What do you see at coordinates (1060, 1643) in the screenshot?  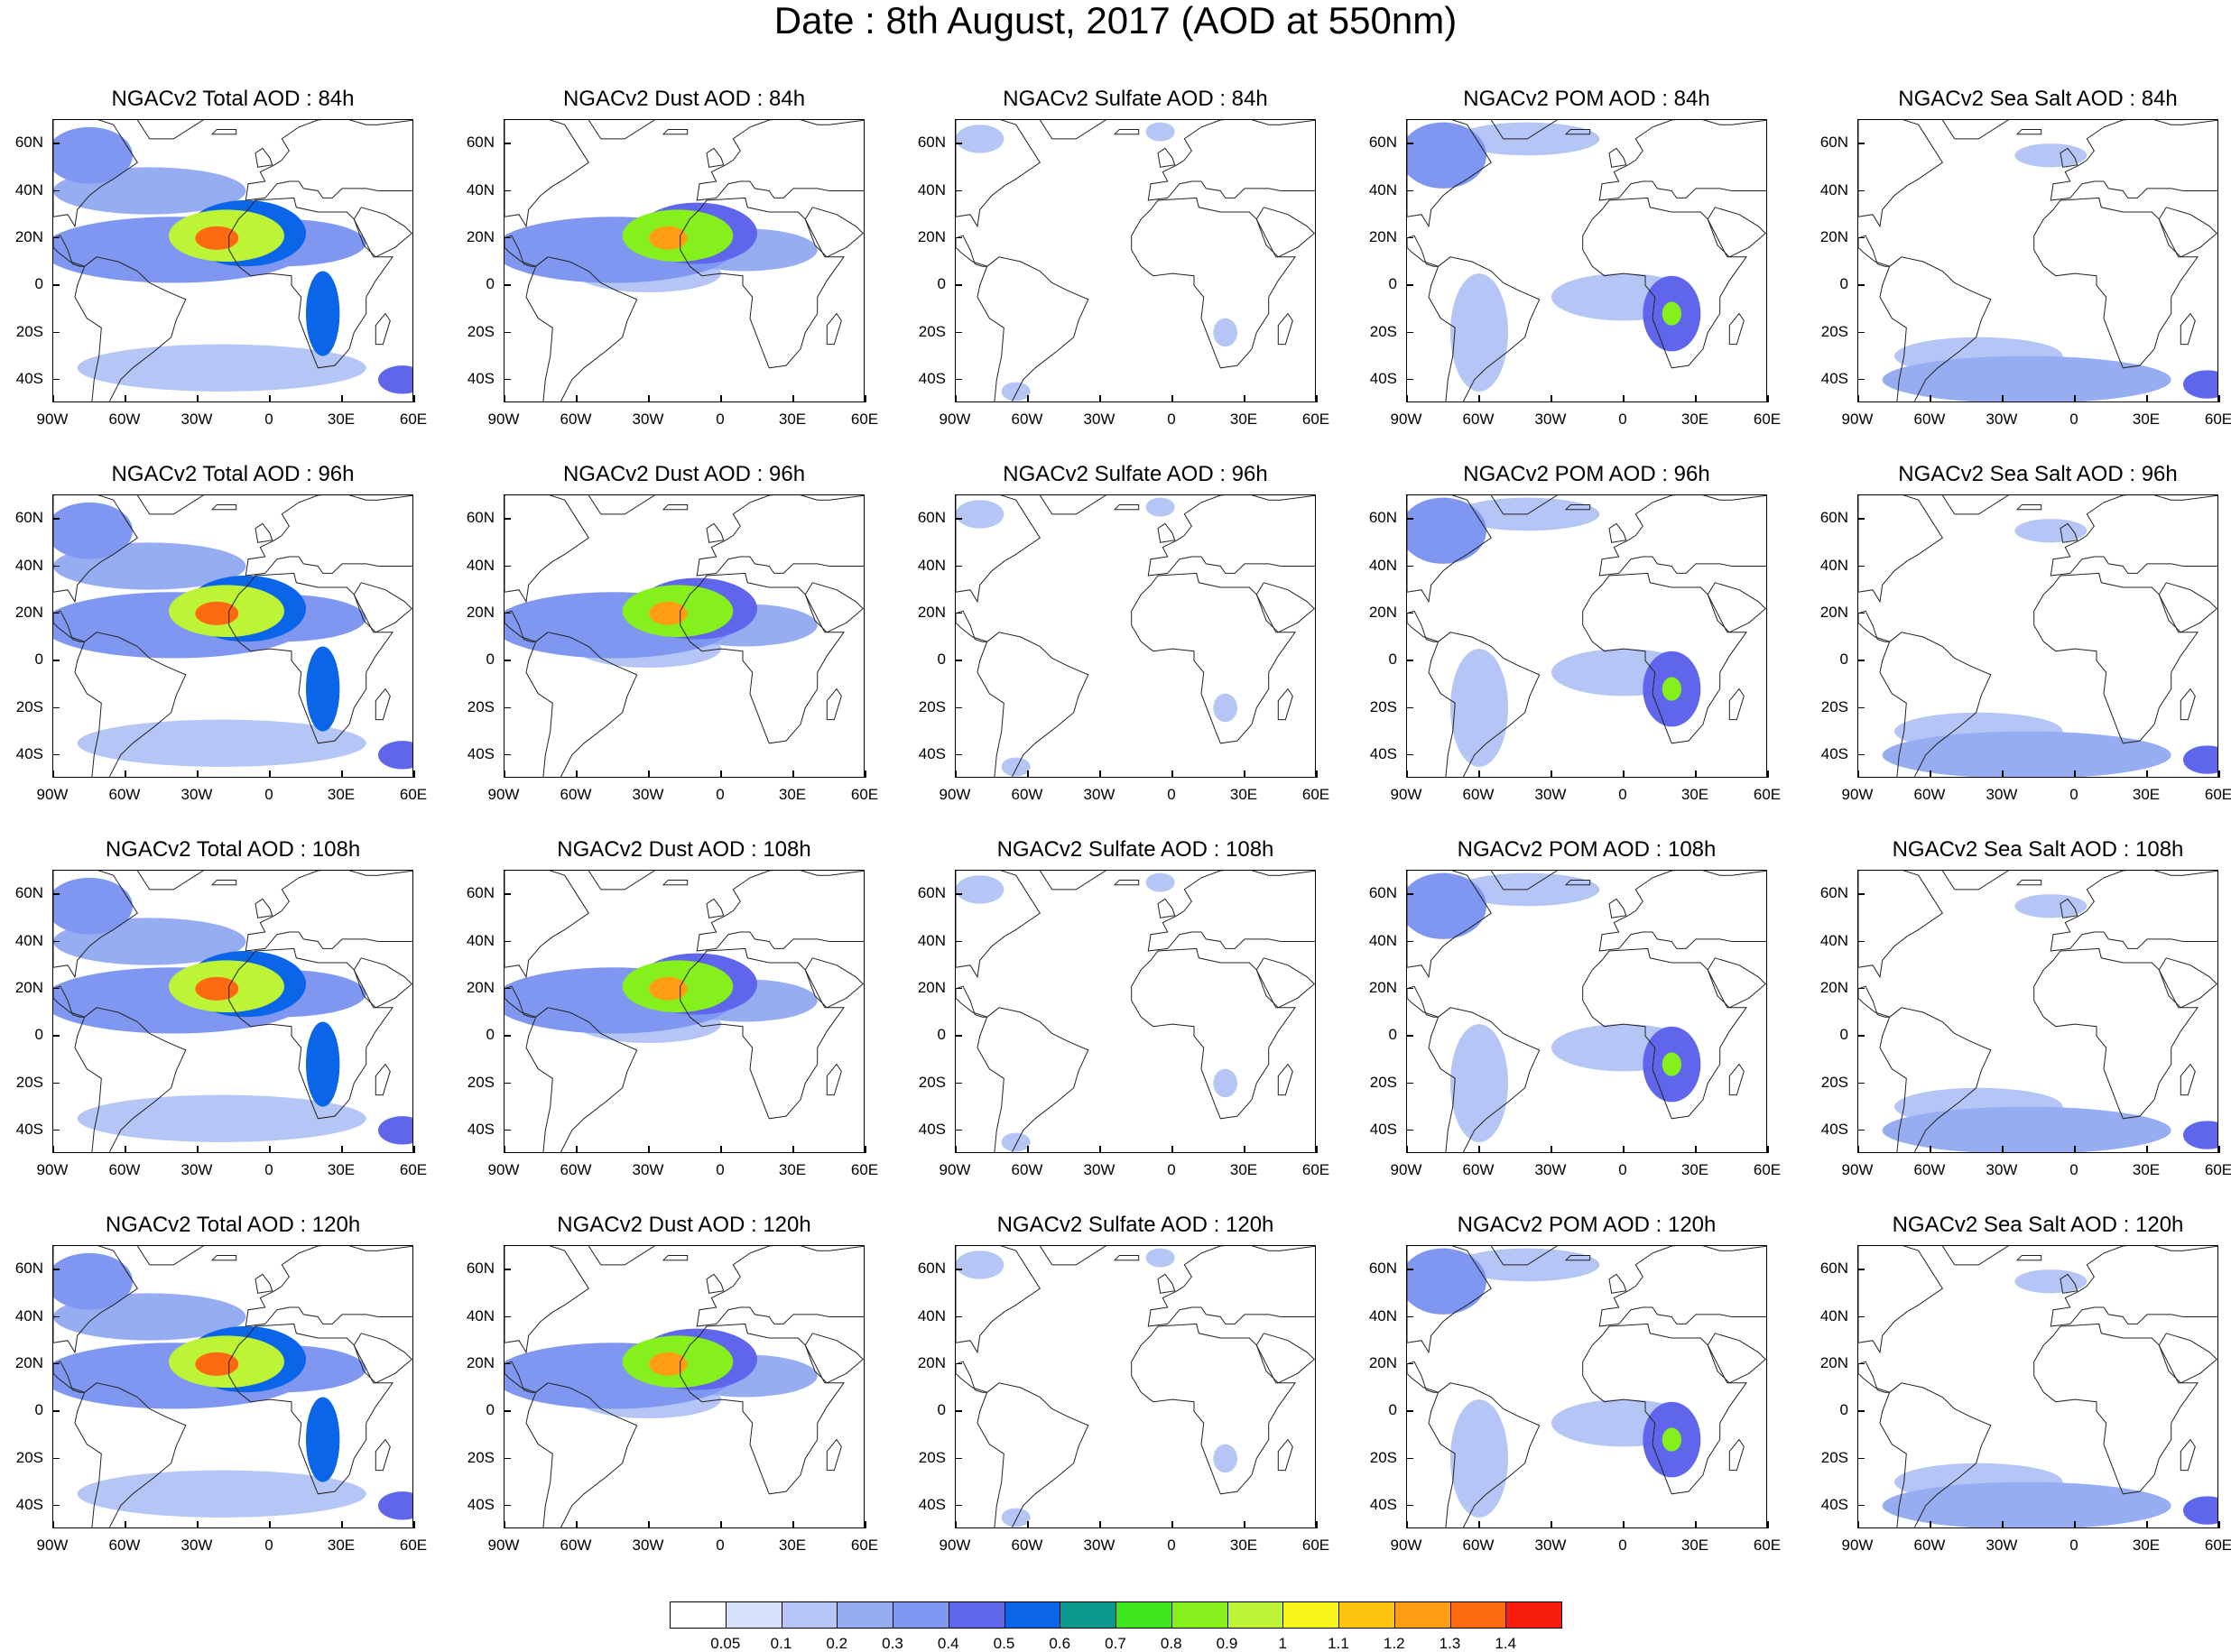 I see `colorbar-level-label: 0.6` at bounding box center [1060, 1643].